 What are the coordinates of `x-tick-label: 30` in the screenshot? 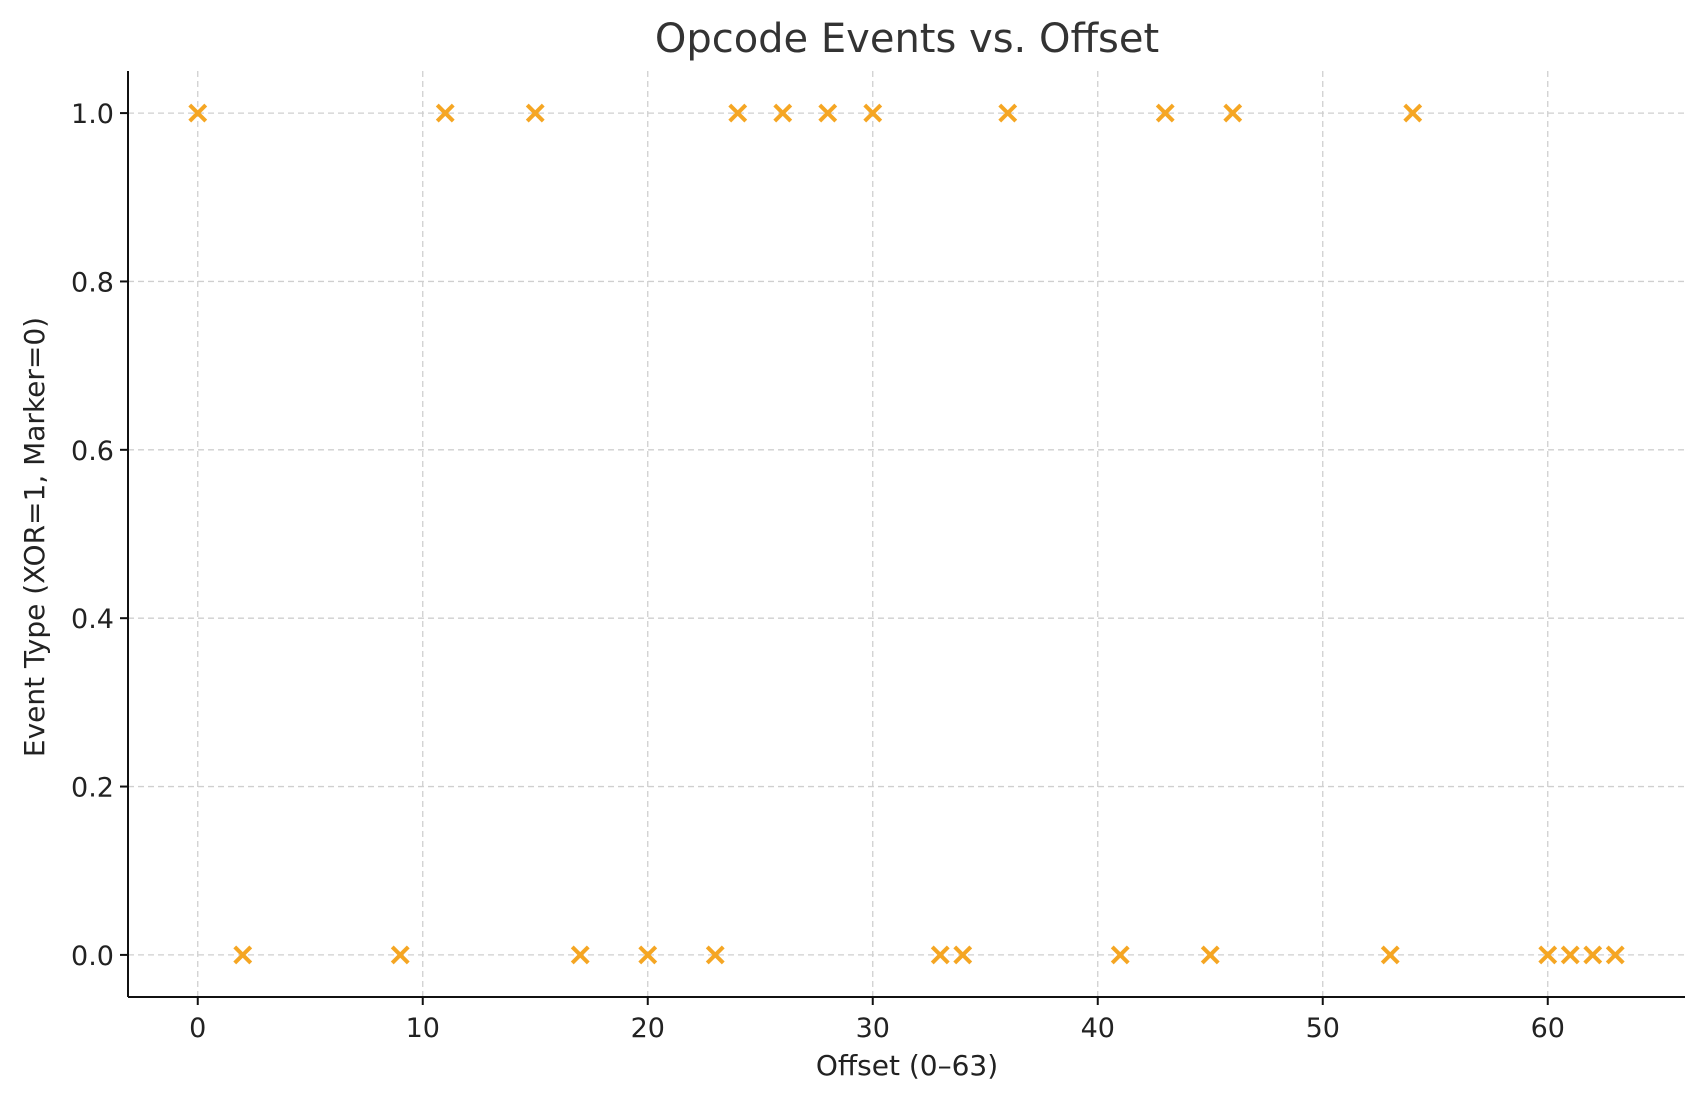 It's located at (873, 1028).